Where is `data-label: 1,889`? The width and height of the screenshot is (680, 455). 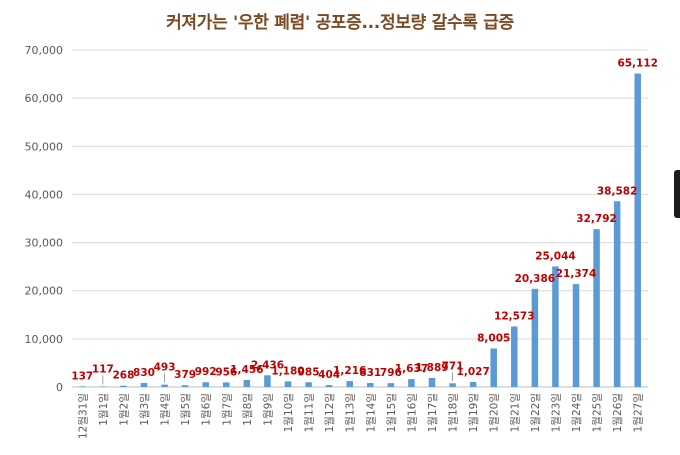 data-label: 1,889 is located at coordinates (431, 368).